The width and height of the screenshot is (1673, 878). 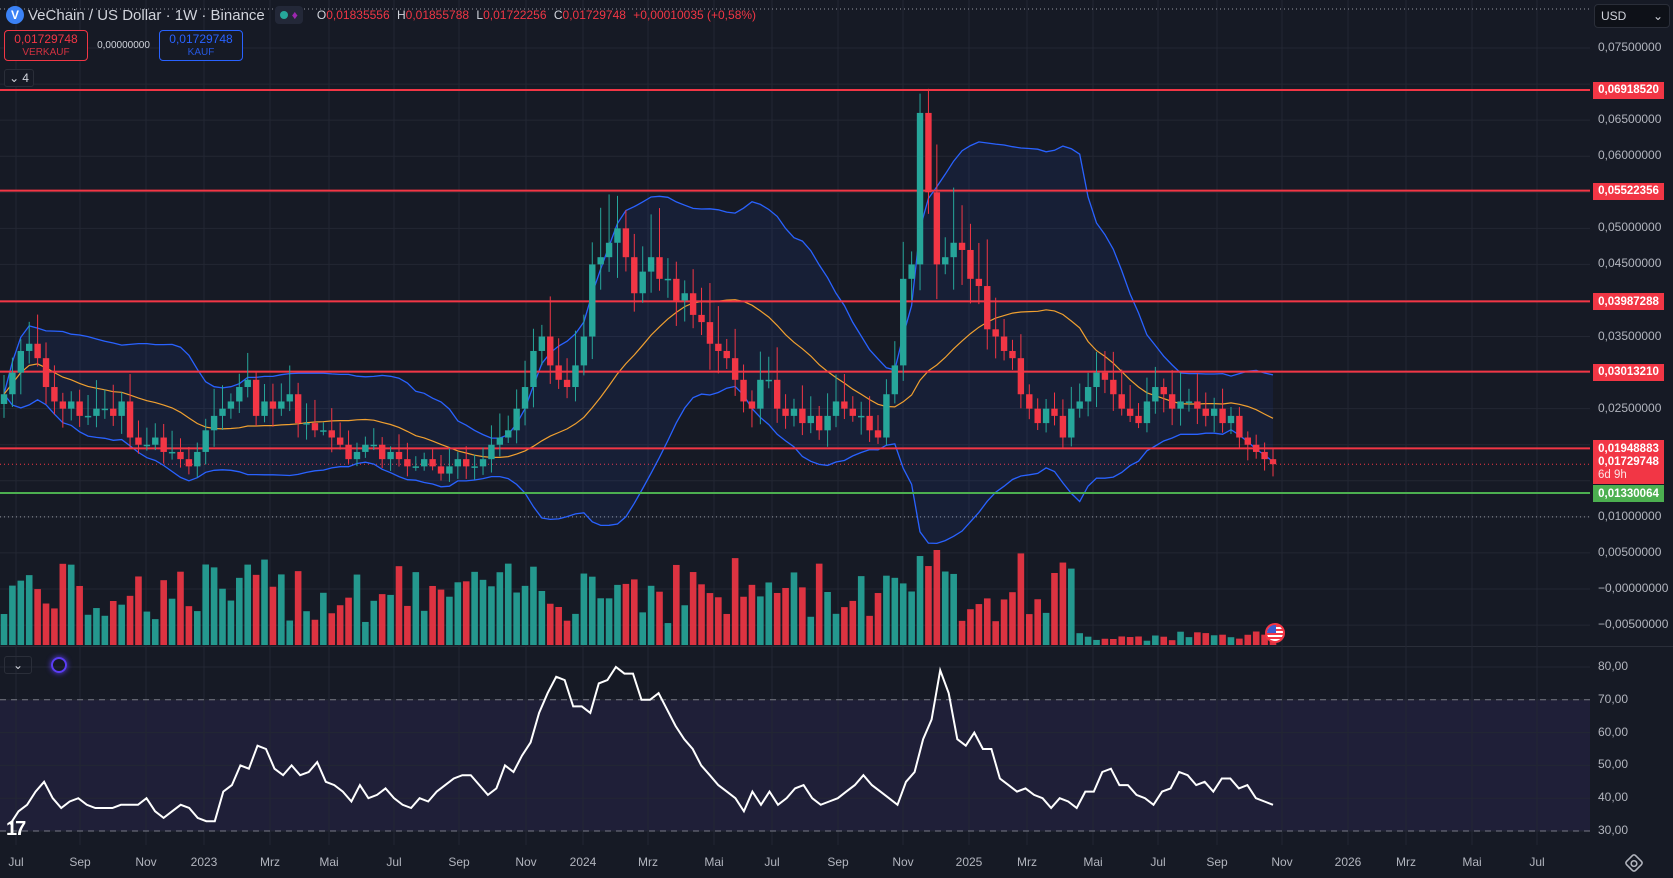 What do you see at coordinates (1613, 698) in the screenshot?
I see `rsi-tick-label: 70,00` at bounding box center [1613, 698].